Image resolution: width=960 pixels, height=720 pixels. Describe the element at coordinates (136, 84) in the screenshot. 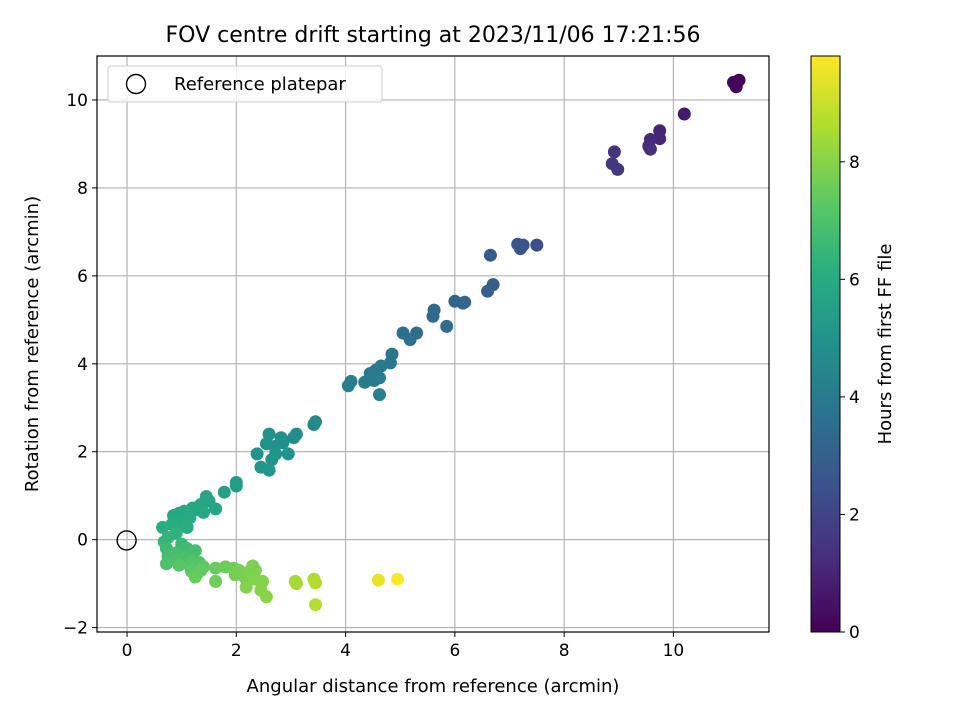

I see `legend-marker` at that location.